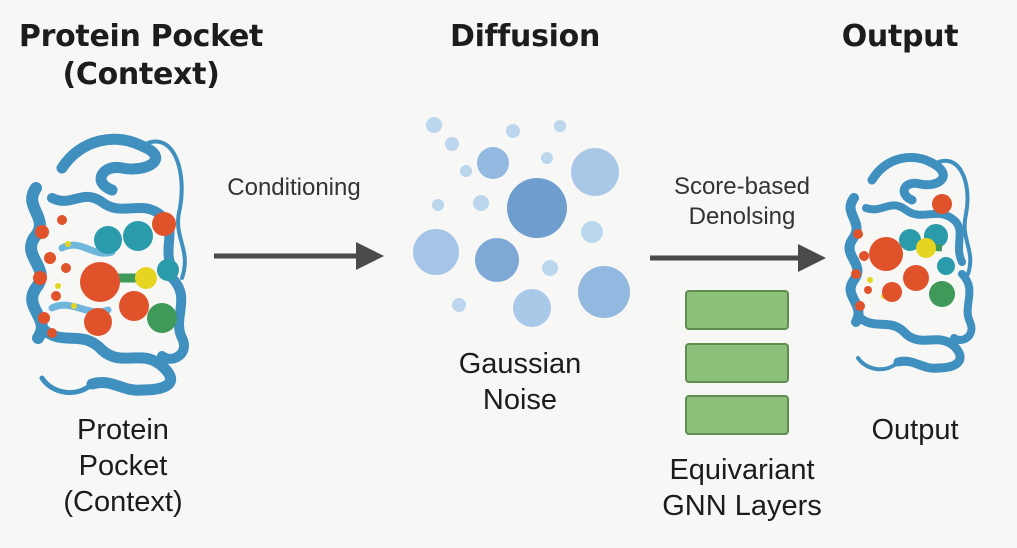 The image size is (1017, 548). Describe the element at coordinates (141, 74) in the screenshot. I see `context-heading-line-2: (Context)` at that location.